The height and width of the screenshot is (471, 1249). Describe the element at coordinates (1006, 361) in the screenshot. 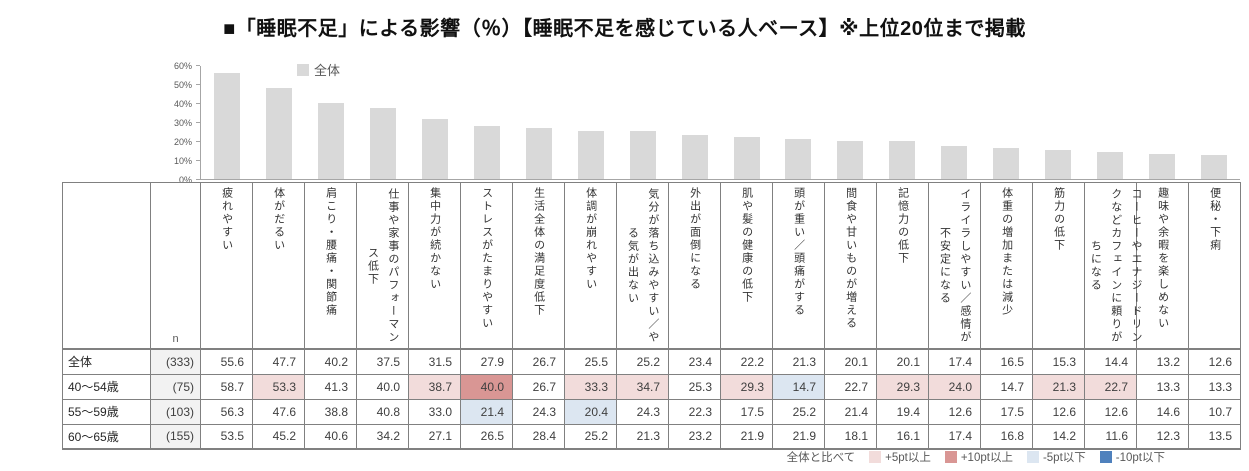

I see `value-cell: 16.5` at that location.